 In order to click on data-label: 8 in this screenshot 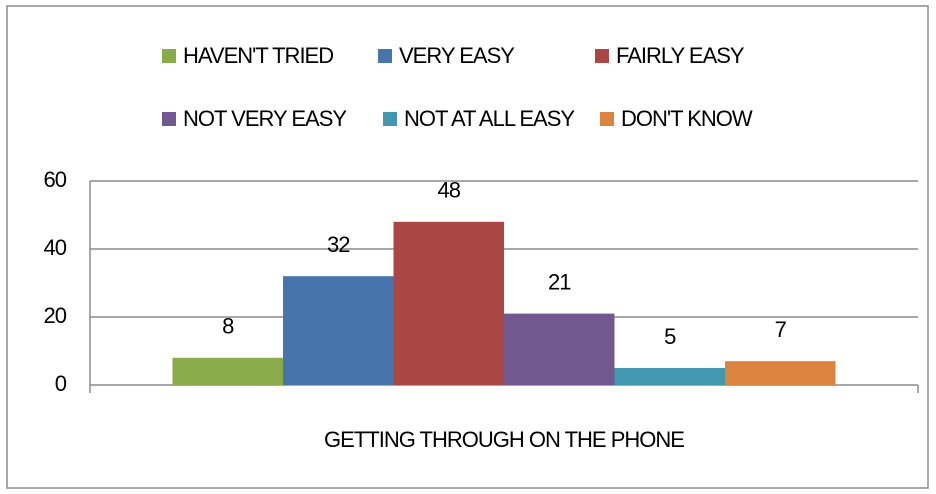, I will do `click(228, 326)`.